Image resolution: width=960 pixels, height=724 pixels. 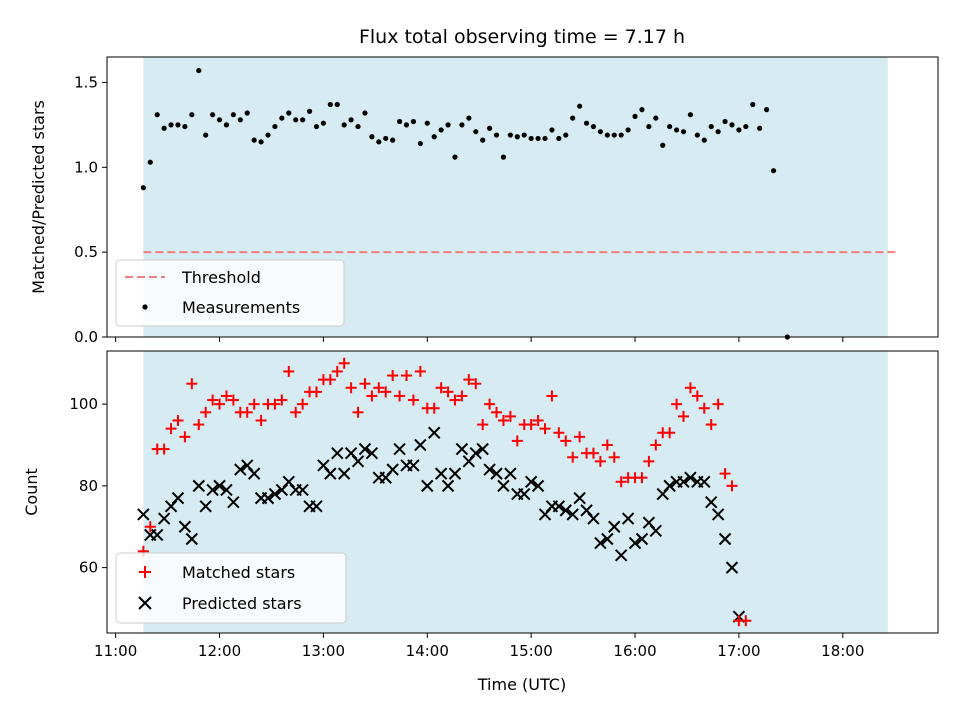 I want to click on top-ytick-label: 0.0, so click(x=86, y=337).